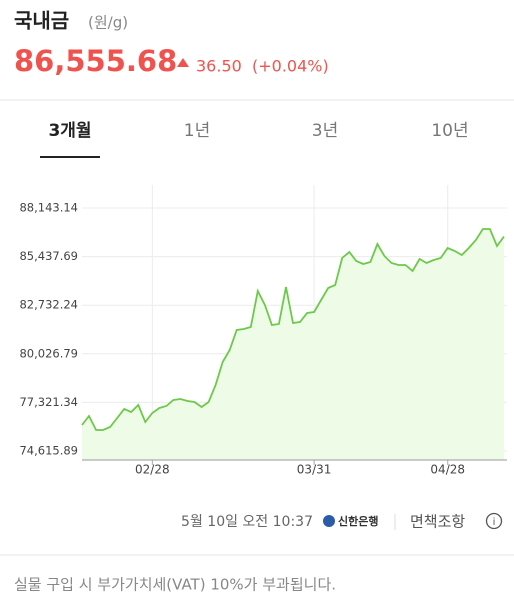  I want to click on x-tick-label: 04/28, so click(447, 470).